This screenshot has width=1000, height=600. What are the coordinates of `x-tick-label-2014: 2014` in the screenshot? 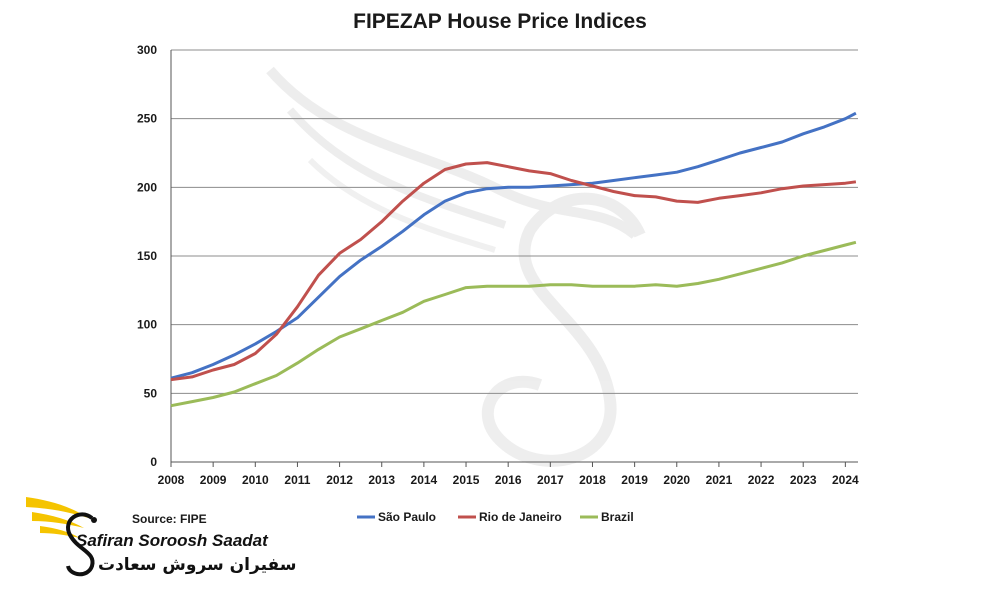 It's located at (424, 480).